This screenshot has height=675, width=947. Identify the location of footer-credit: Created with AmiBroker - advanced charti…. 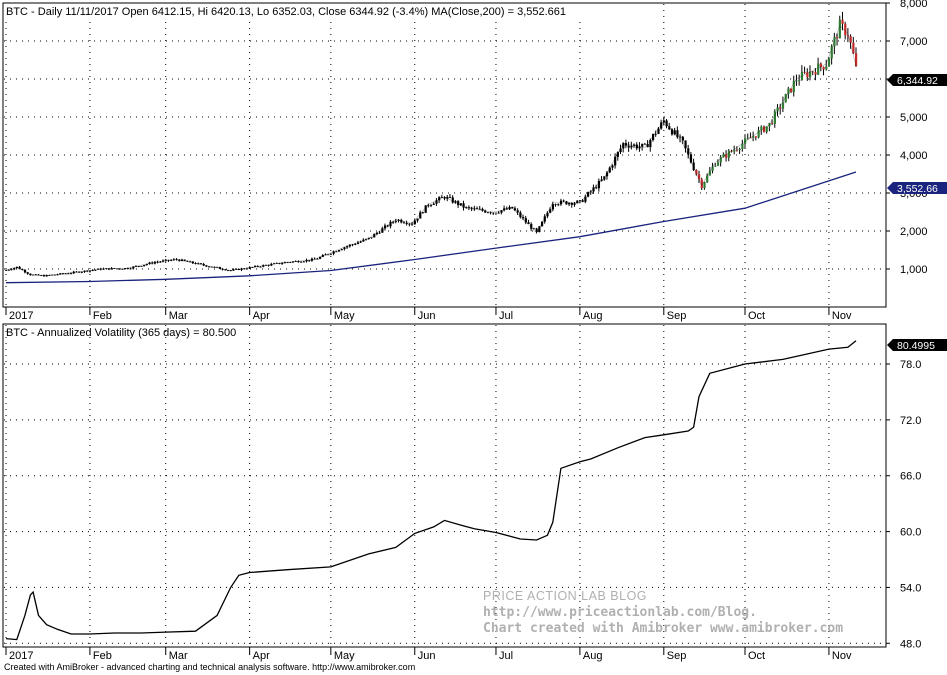
(209, 667).